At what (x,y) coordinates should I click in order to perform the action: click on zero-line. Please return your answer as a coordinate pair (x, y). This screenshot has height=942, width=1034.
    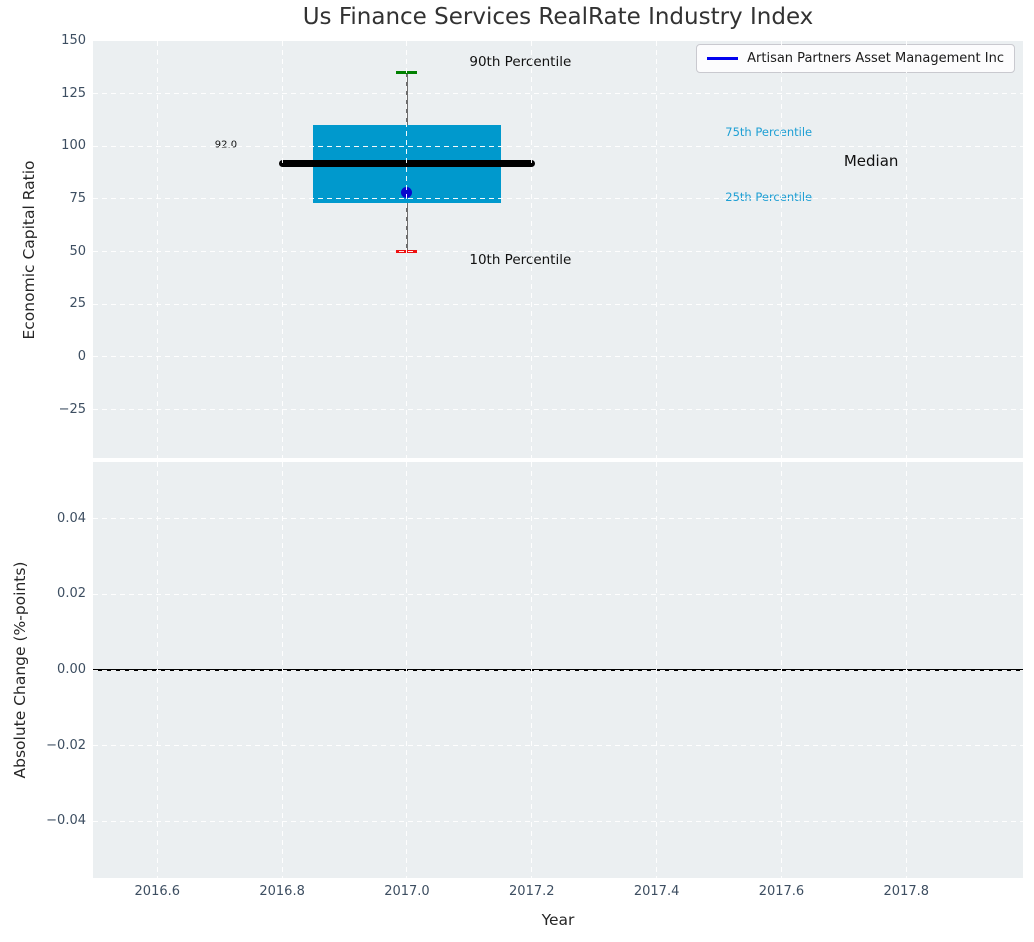
    Looking at the image, I should click on (558, 670).